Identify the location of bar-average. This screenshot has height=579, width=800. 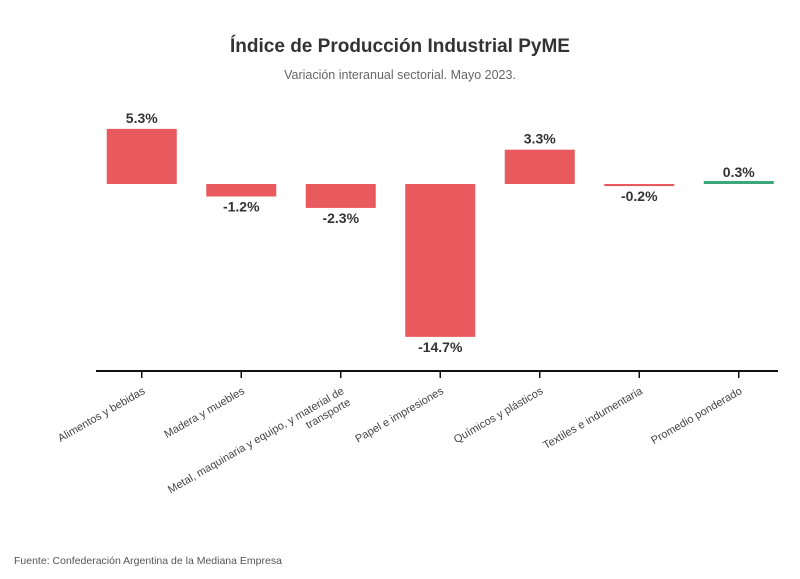
(738, 182).